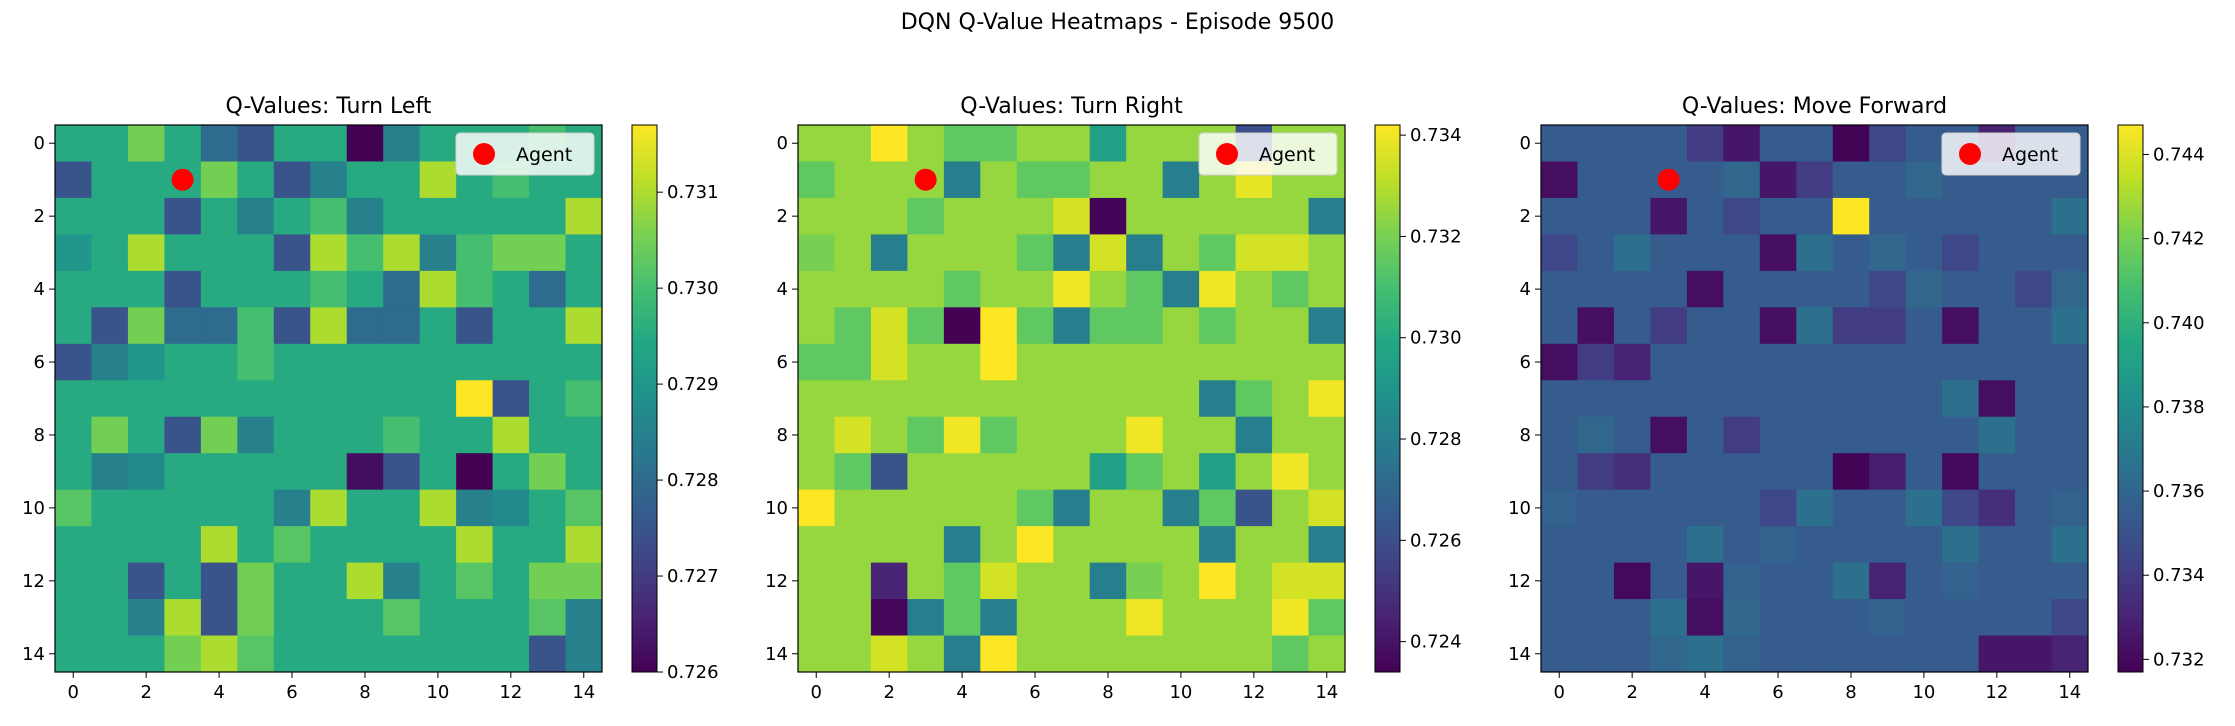 Image resolution: width=2235 pixels, height=726 pixels. Describe the element at coordinates (39, 362) in the screenshot. I see `y-tick-label: 6` at that location.